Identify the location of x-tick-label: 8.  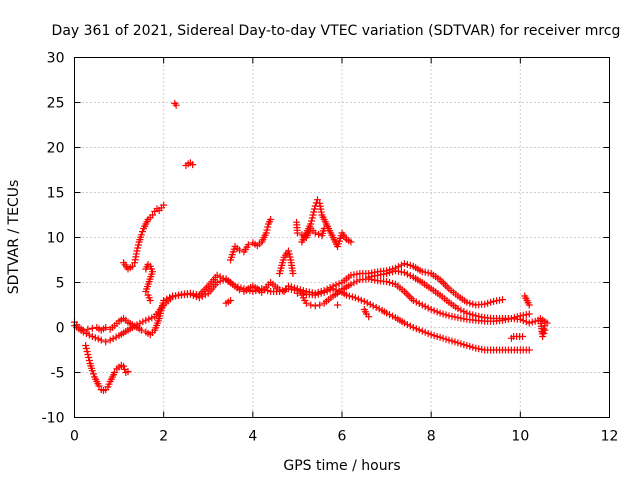
(431, 437).